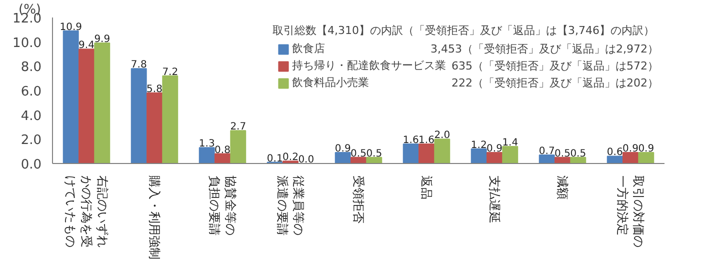 This screenshot has height=263, width=709. What do you see at coordinates (102, 40) in the screenshot?
I see `data-label: 9.9` at bounding box center [102, 40].